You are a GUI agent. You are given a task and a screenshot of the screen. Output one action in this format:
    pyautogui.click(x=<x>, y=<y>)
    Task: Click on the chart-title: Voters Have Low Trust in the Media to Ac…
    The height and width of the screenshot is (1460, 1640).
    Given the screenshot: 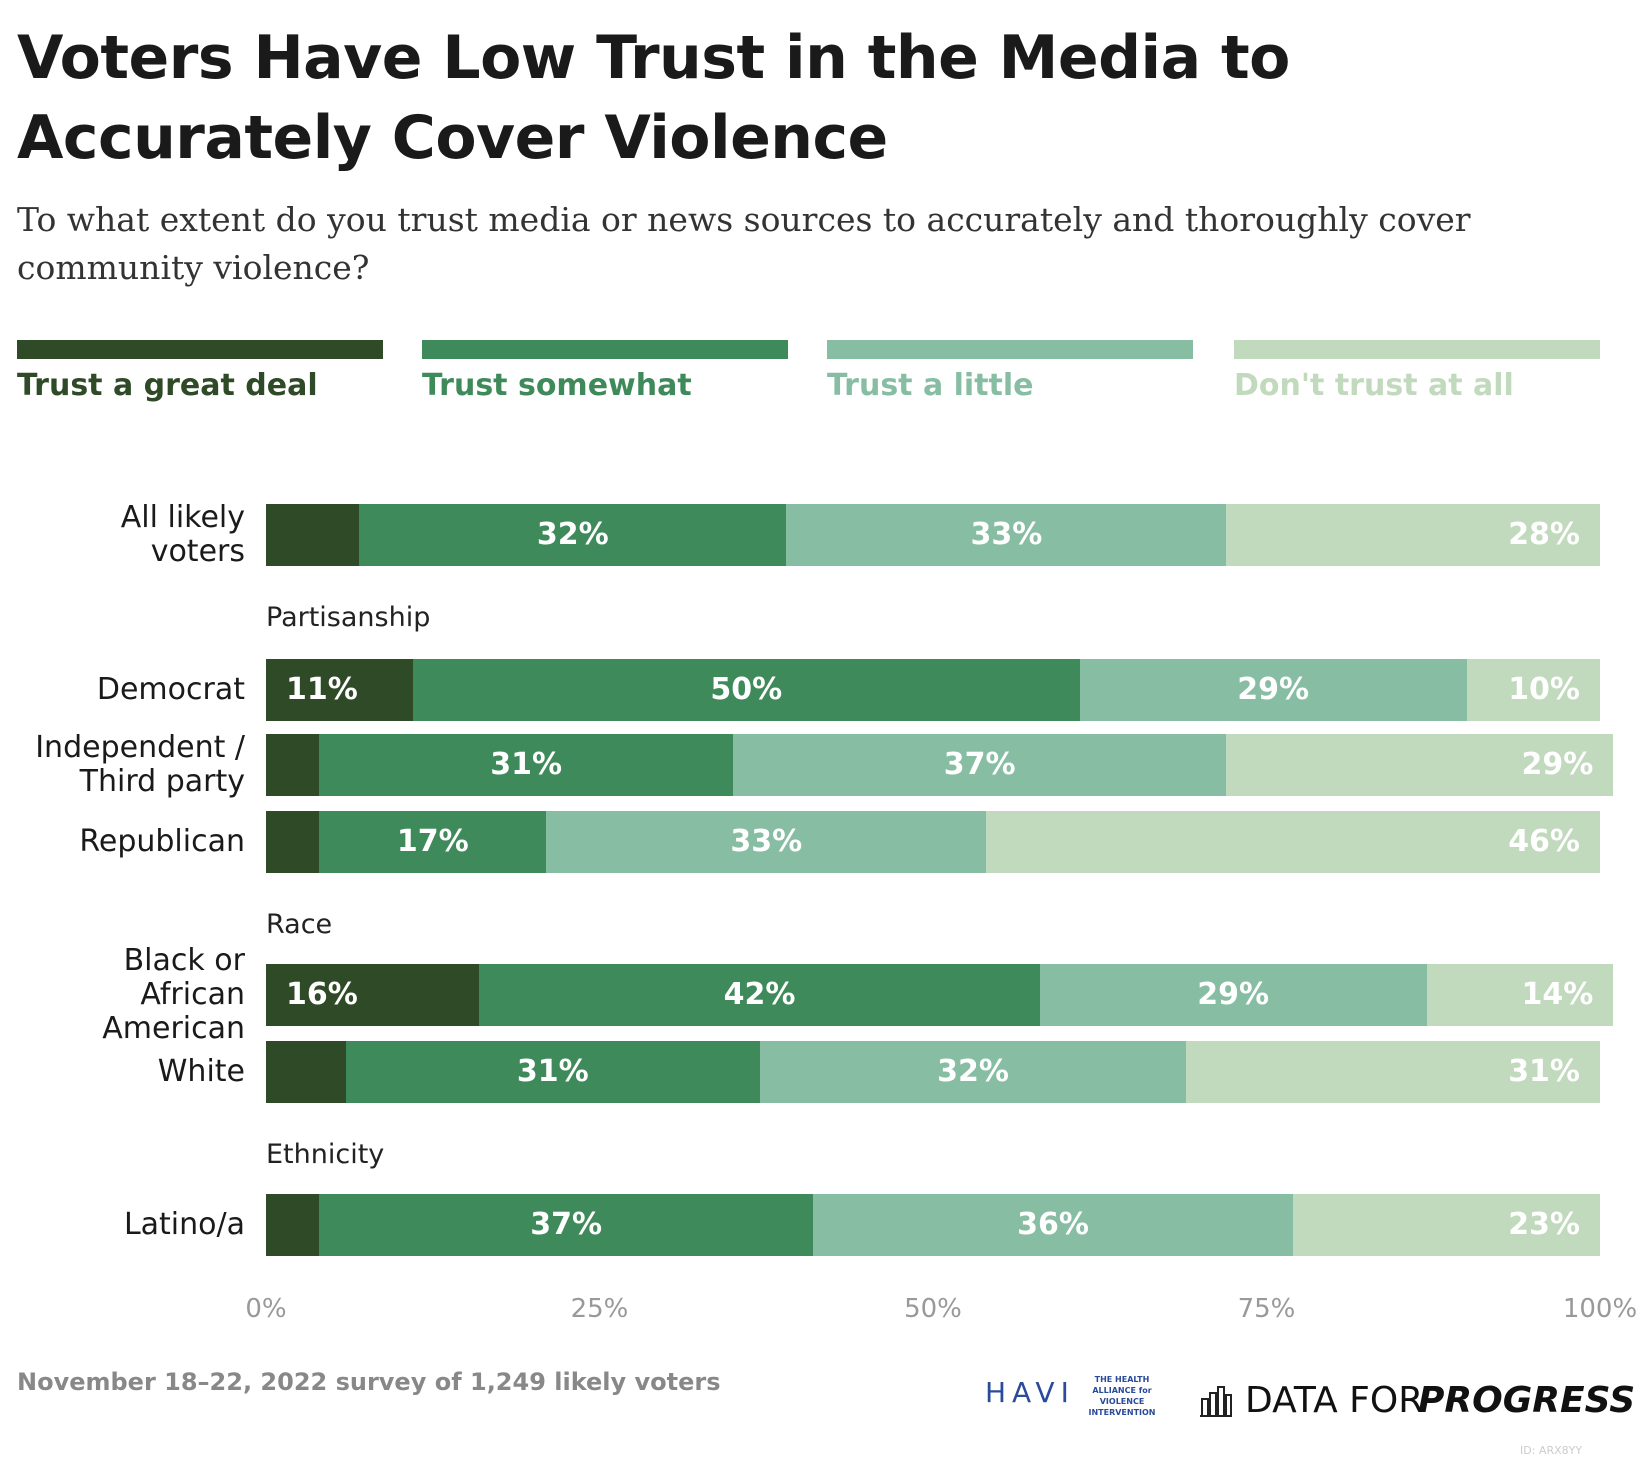 What is the action you would take?
    pyautogui.click(x=653, y=98)
    